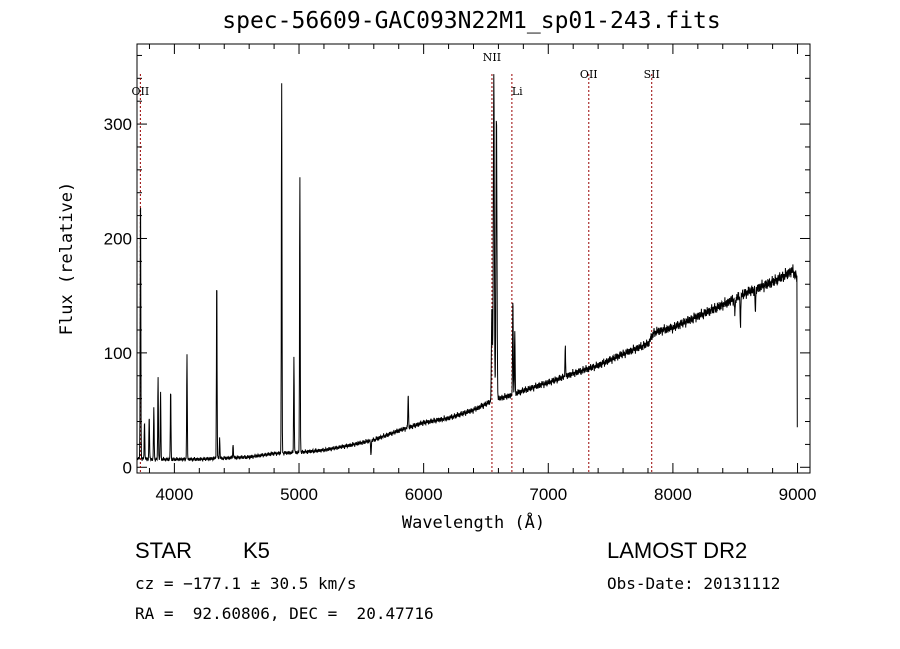 The image size is (900, 649). I want to click on obs-date-text: Obs-Date: 20131112, so click(694, 583).